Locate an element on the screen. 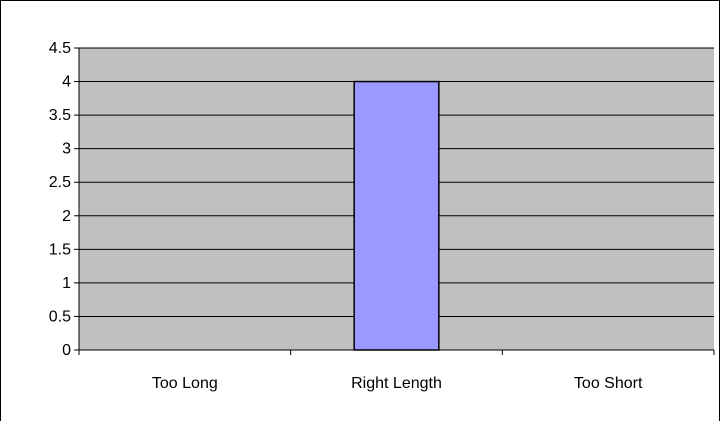  y-tick-label: 1 is located at coordinates (66, 283).